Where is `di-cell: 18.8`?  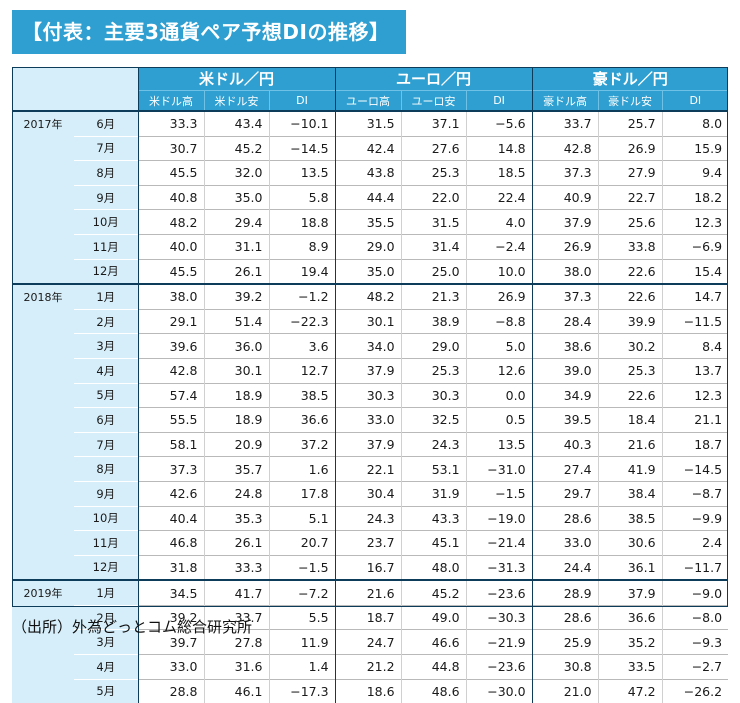 di-cell: 18.8 is located at coordinates (302, 222).